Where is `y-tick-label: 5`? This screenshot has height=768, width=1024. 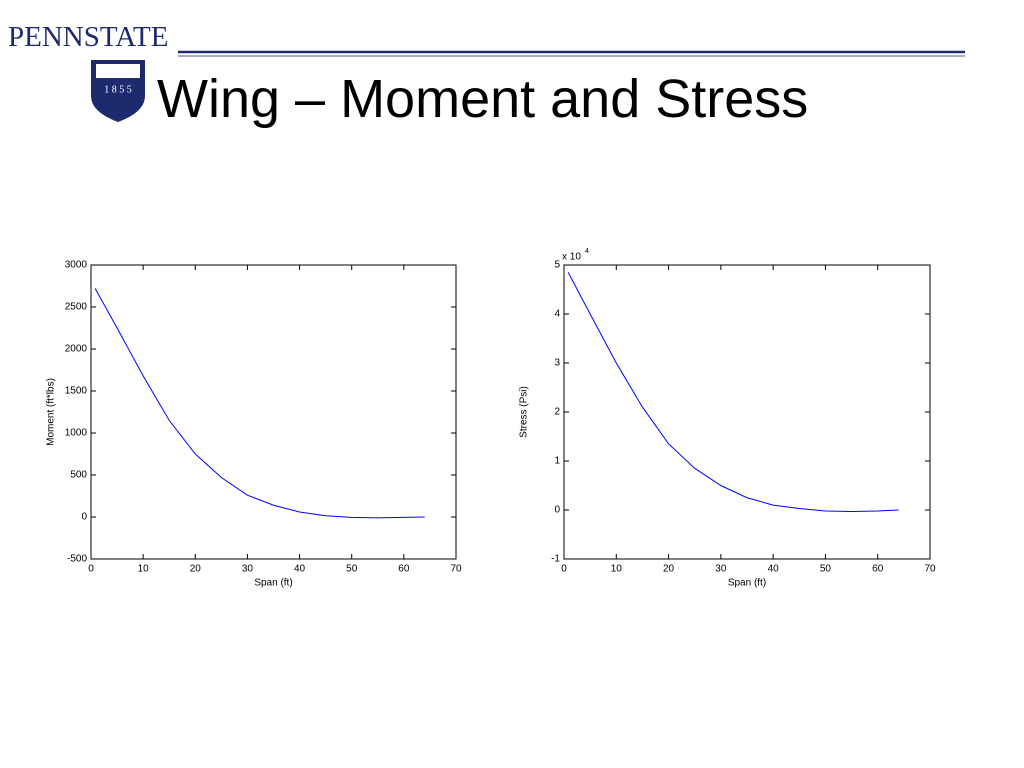
y-tick-label: 5 is located at coordinates (557, 265).